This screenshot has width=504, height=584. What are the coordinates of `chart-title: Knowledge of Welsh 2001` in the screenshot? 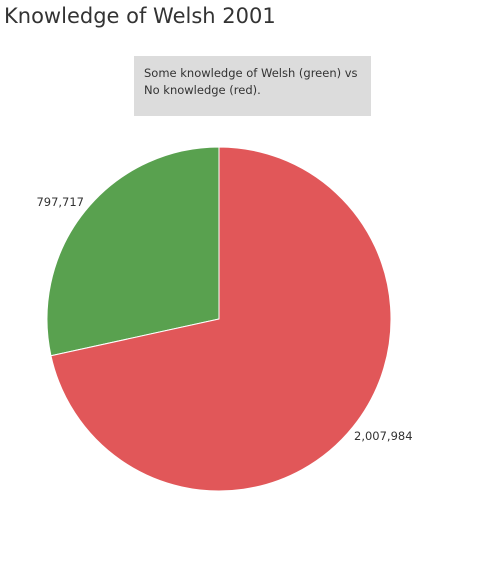 It's located at (140, 16).